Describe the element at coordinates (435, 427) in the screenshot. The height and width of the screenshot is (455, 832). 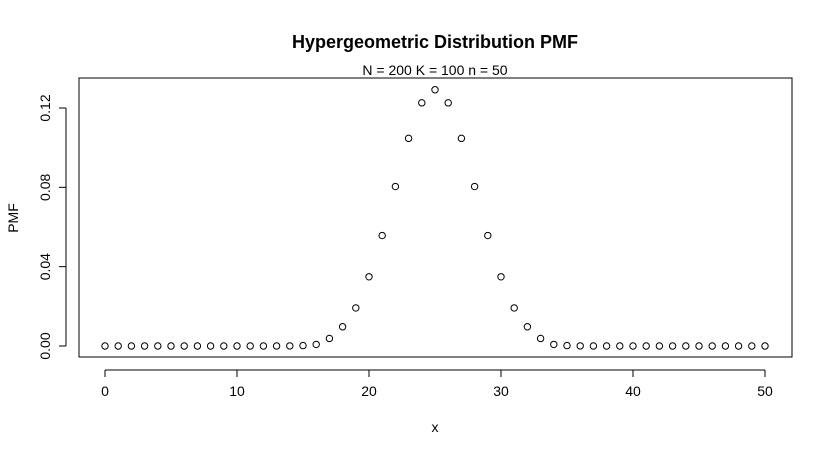
I see `x-axis-label: x` at that location.